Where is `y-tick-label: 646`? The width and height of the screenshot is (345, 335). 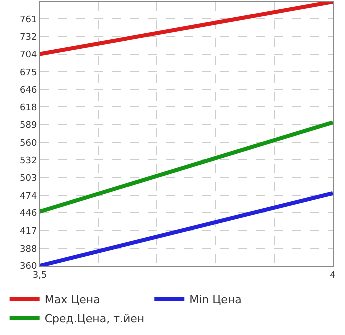
y-tick-label: 646 is located at coordinates (29, 91).